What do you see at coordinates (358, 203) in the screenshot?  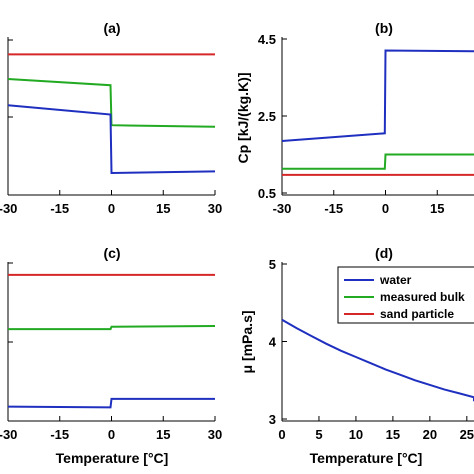 I see `panel-b-x-ticks: -30 -15 0 15` at bounding box center [358, 203].